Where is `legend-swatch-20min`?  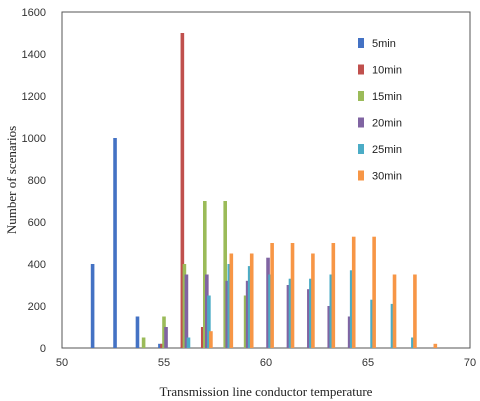 legend-swatch-20min is located at coordinates (361, 122).